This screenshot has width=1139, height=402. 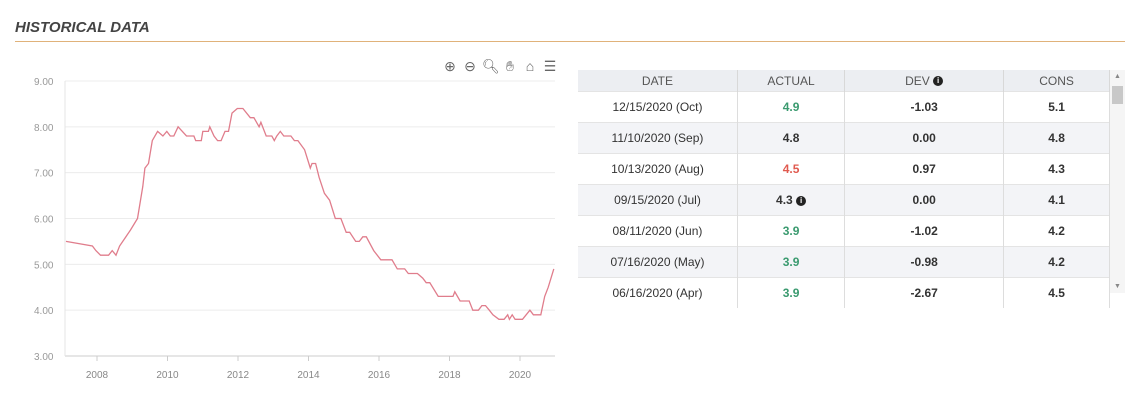 What do you see at coordinates (658, 292) in the screenshot?
I see `date-cell: 06/16/2020 (Apr)` at bounding box center [658, 292].